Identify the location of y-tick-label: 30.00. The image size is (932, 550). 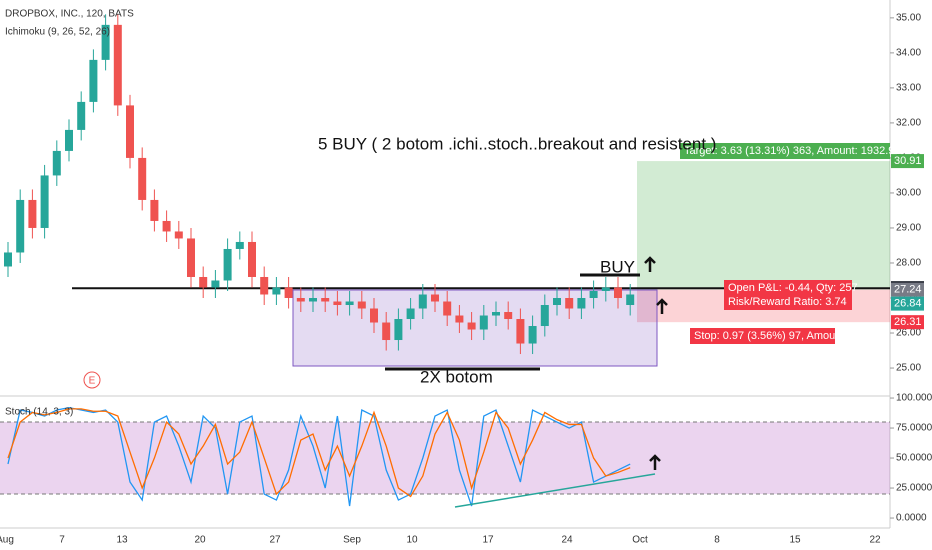
(908, 193).